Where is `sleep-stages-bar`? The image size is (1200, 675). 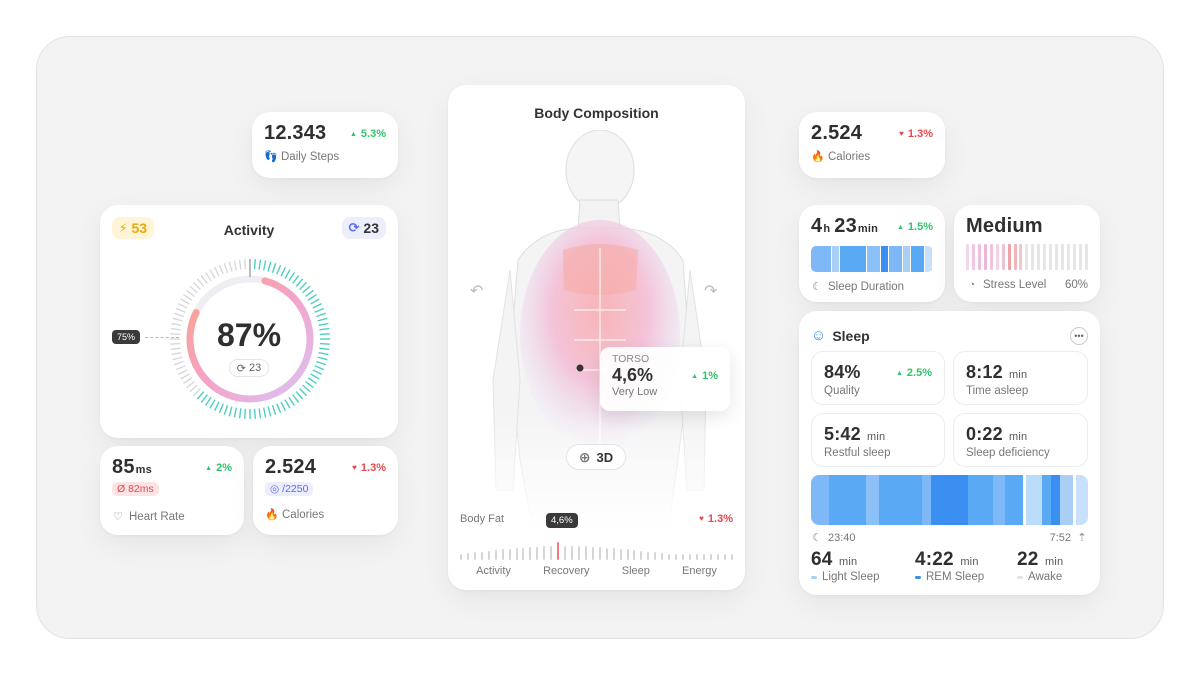 sleep-stages-bar is located at coordinates (949, 500).